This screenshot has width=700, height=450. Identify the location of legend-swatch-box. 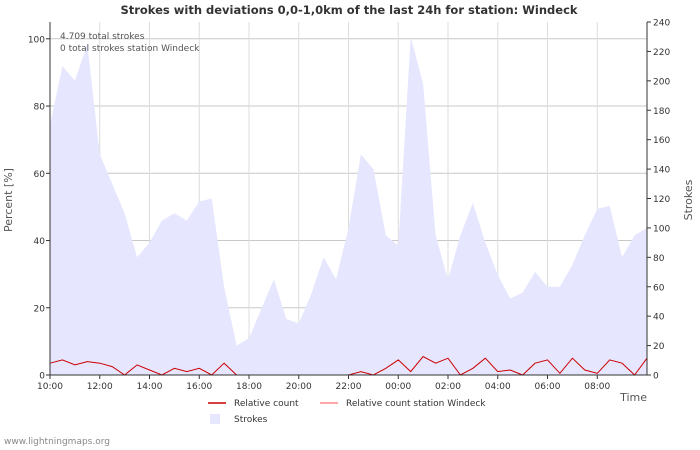
(215, 419).